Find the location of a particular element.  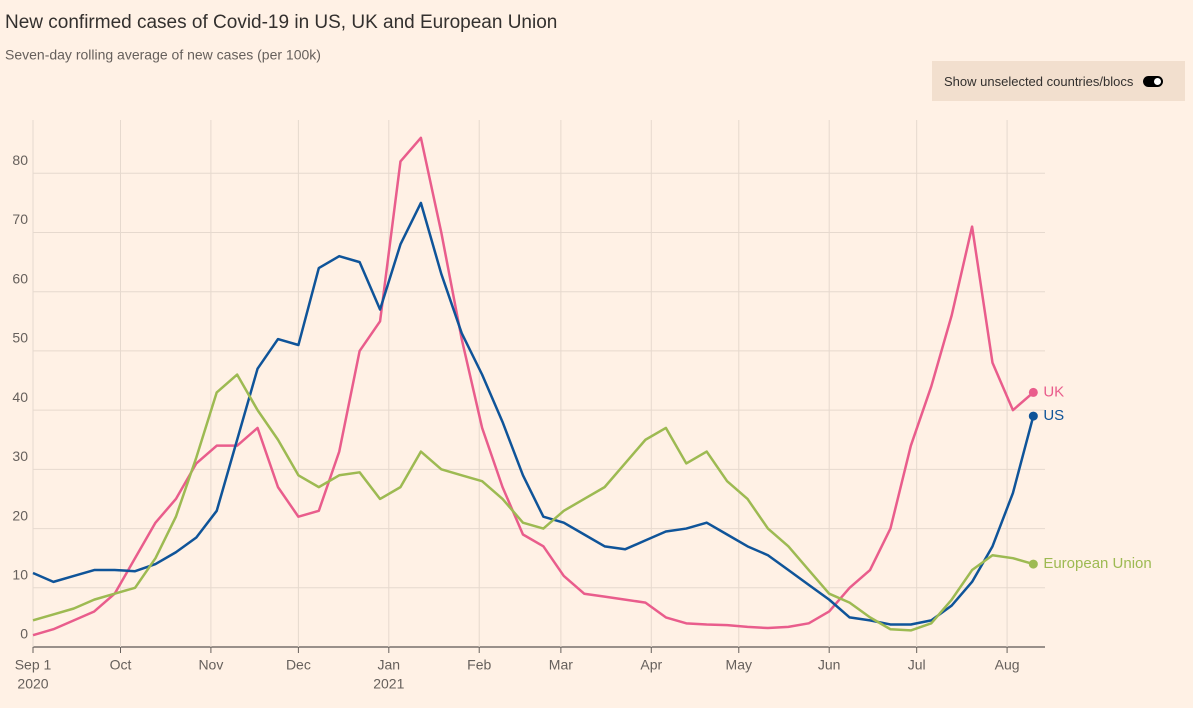

y-tick-label: 30 is located at coordinates (20, 456).